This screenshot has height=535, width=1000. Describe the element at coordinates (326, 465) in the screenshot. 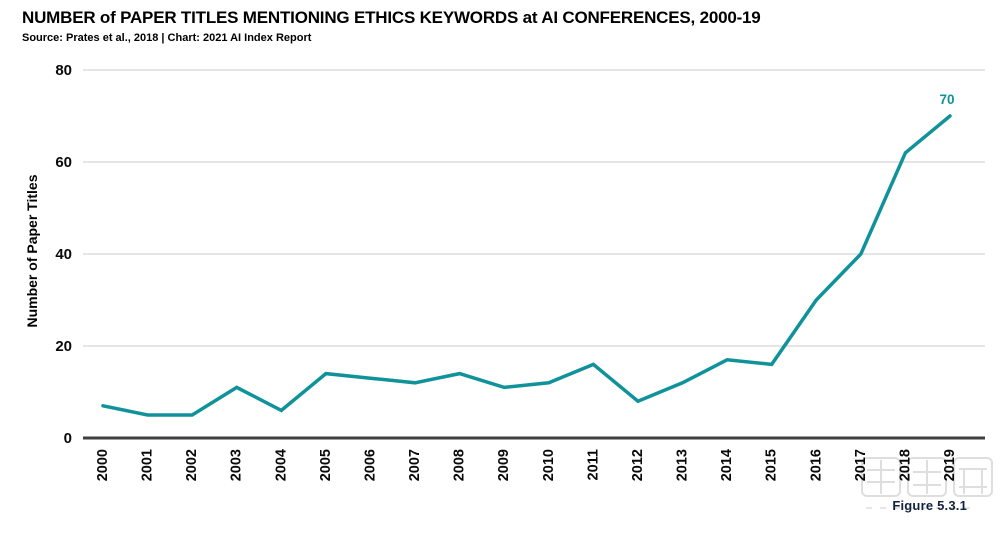

I see `x-tick-label: 2005` at that location.